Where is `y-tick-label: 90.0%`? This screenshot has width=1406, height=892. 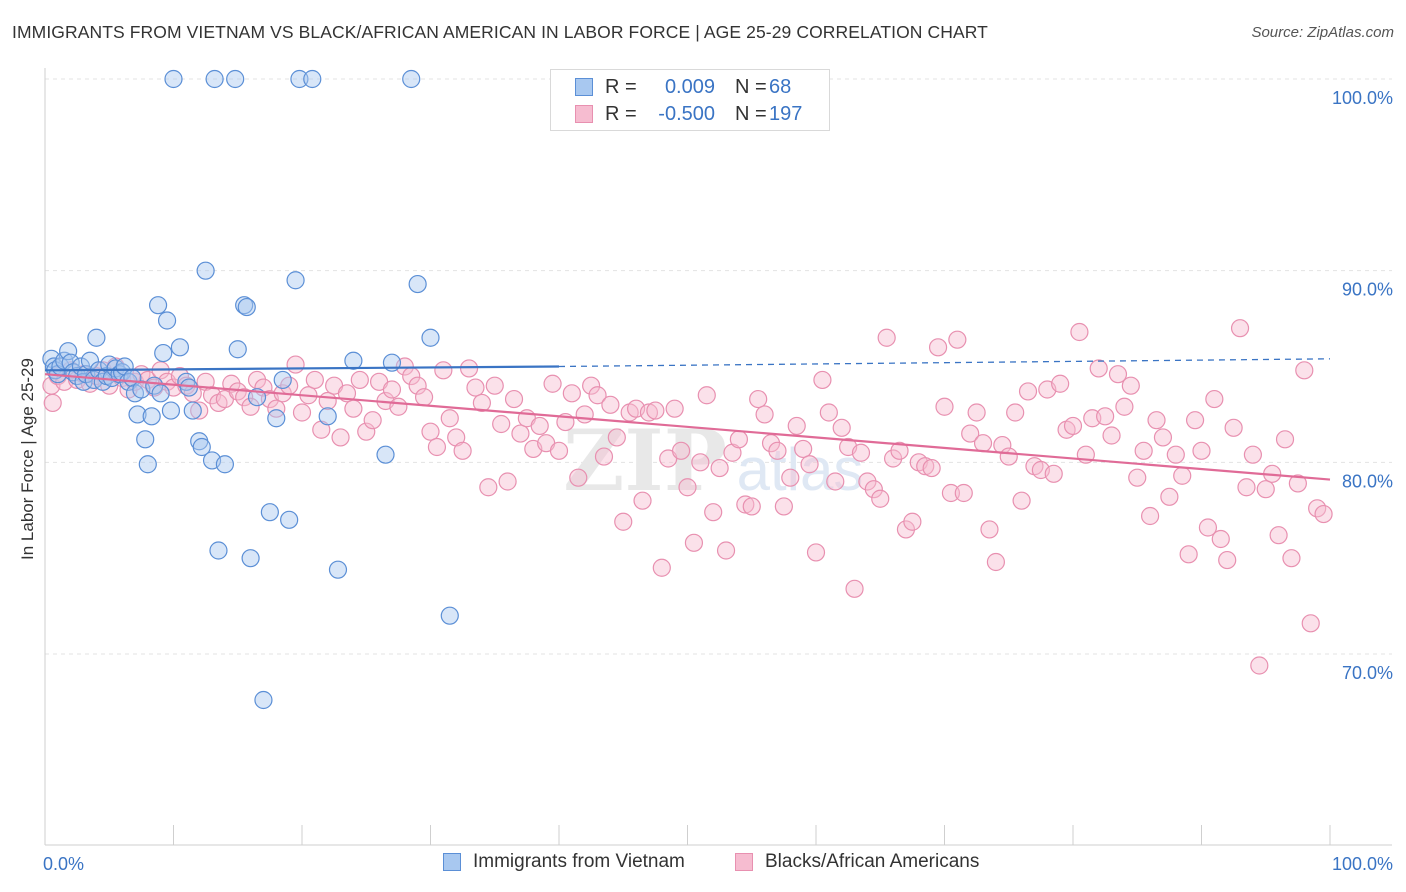 y-tick-label: 90.0% is located at coordinates (1367, 290).